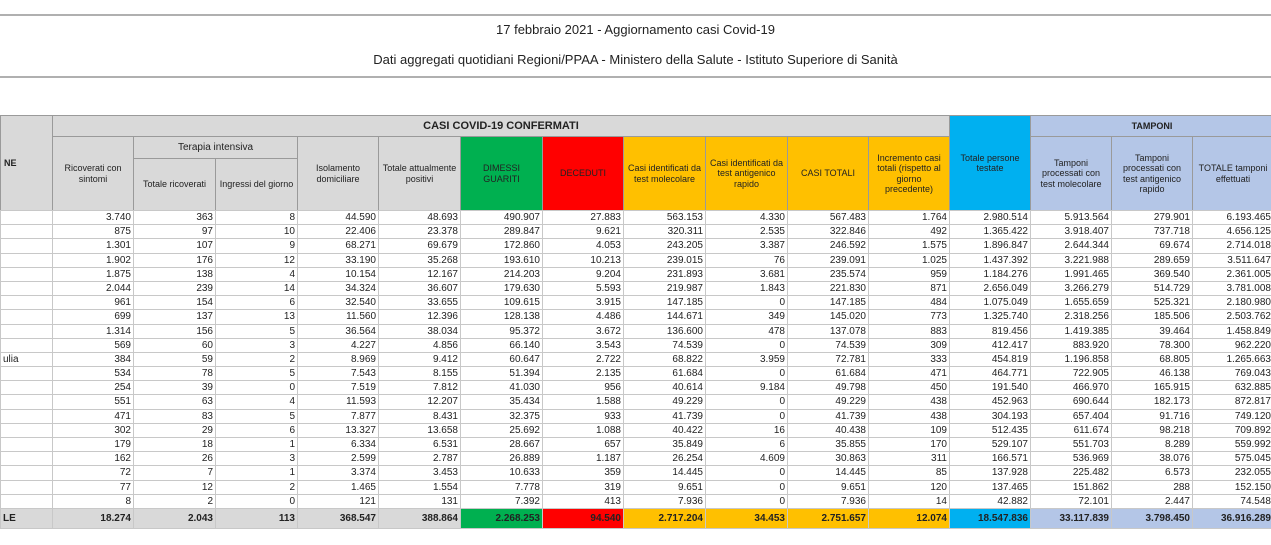  Describe the element at coordinates (174, 430) in the screenshot. I see `value-cell: 29` at that location.